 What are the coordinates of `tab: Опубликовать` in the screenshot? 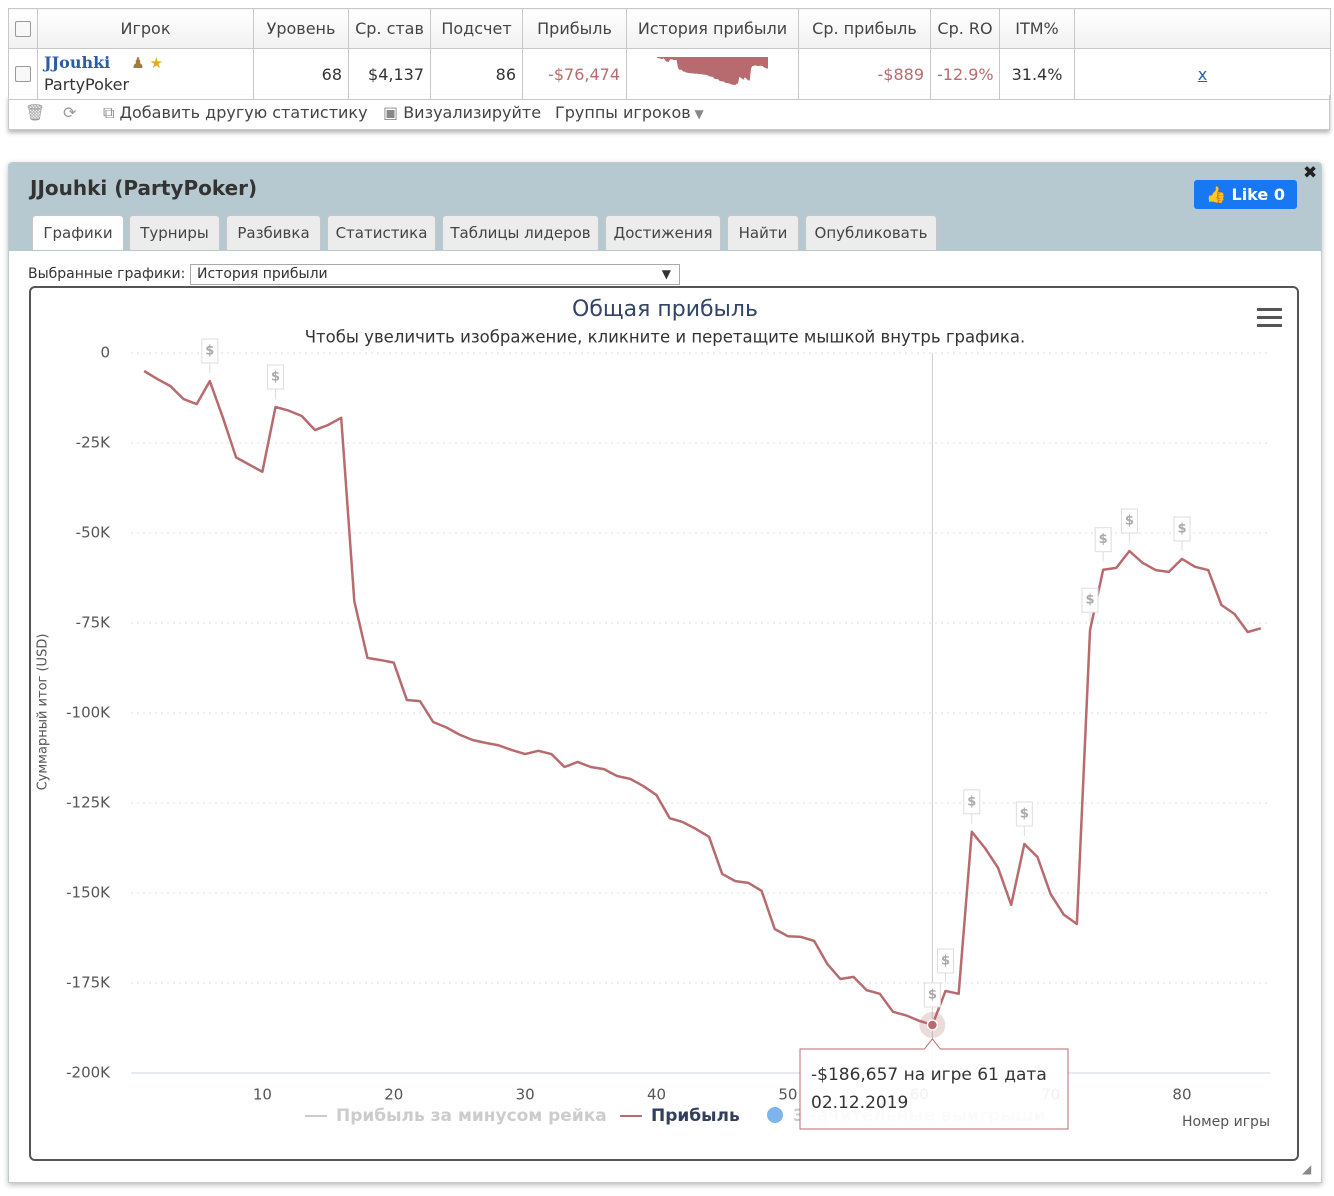 It's located at (871, 232).